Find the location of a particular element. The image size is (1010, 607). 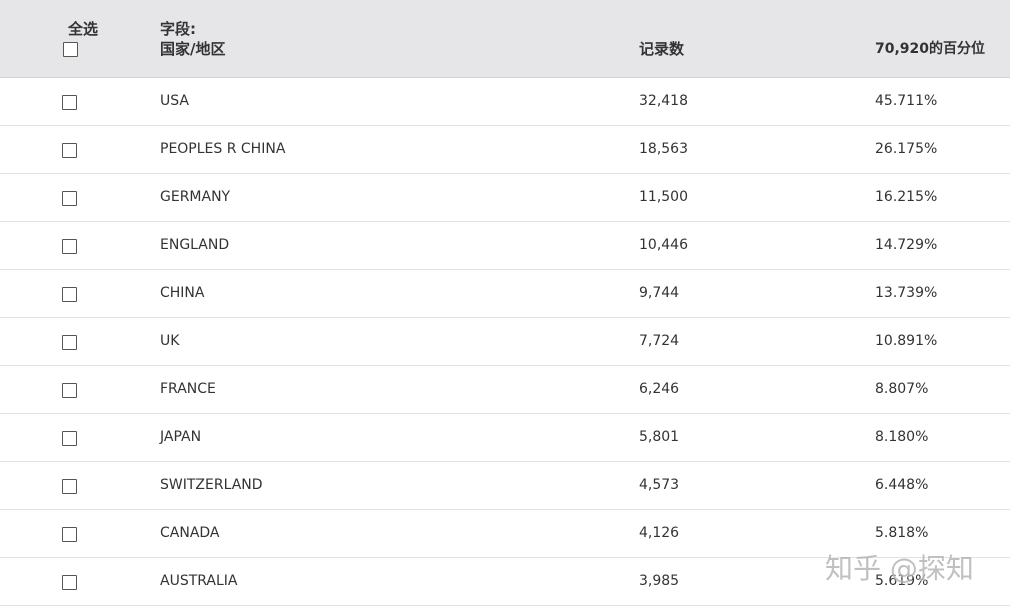

select-all-label: 全选 is located at coordinates (83, 29).